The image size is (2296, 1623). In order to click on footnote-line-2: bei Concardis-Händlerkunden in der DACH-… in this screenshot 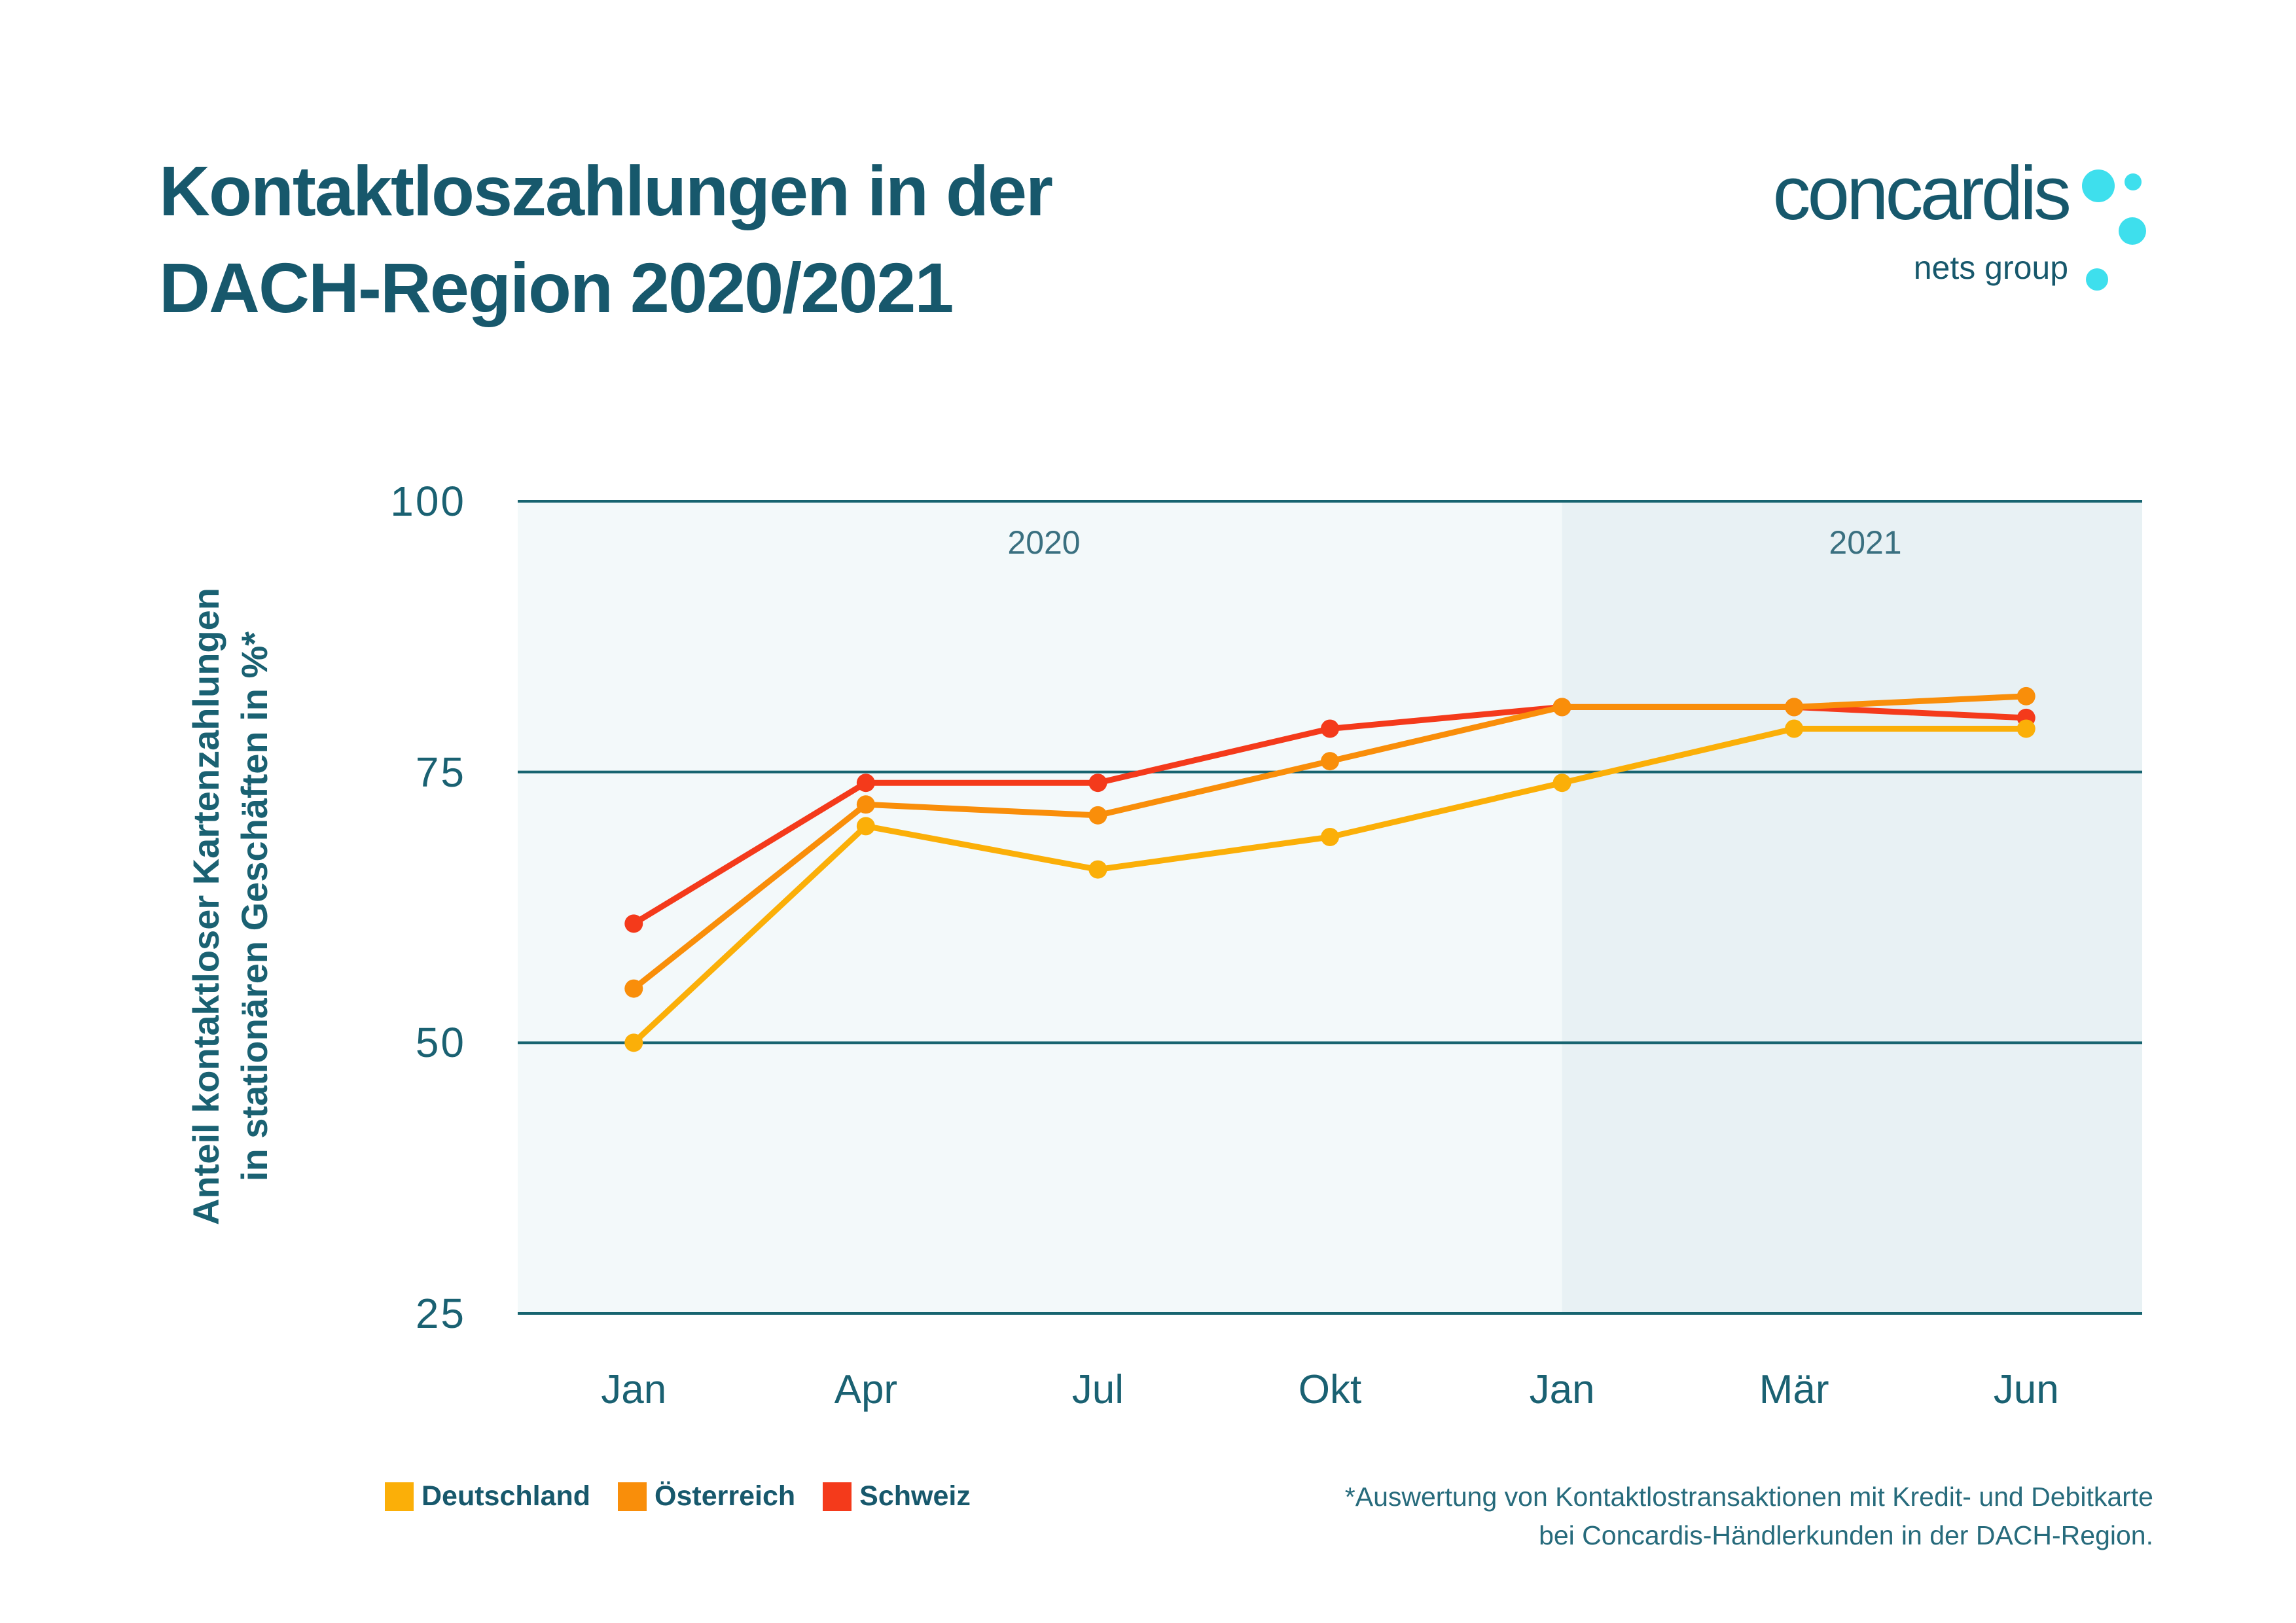, I will do `click(1846, 1535)`.